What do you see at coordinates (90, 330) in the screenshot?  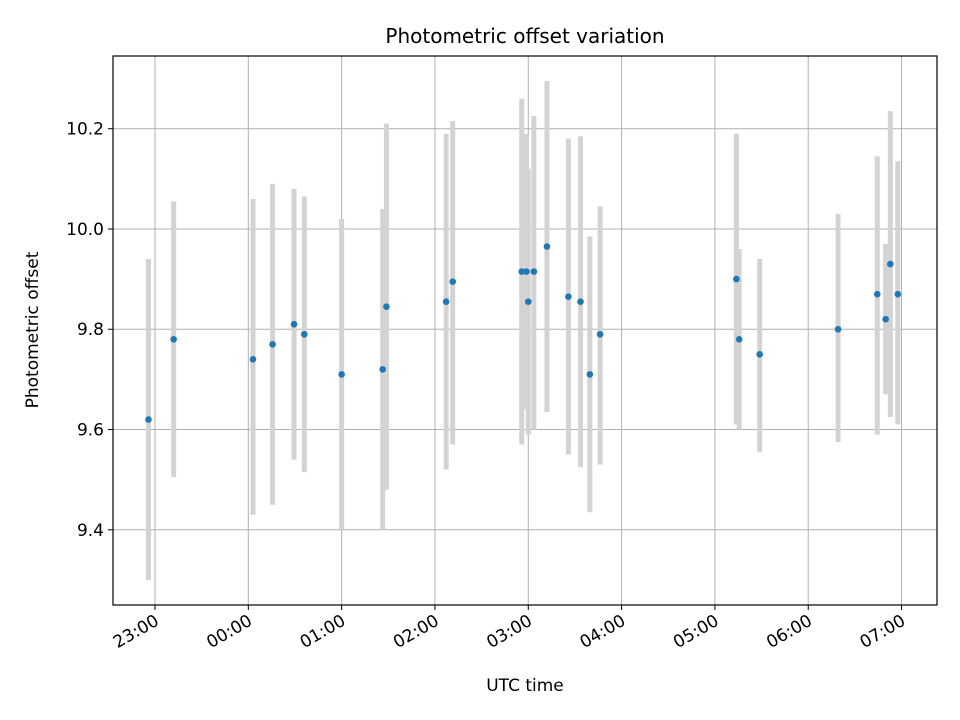 I see `y-tick-label: 9.8` at bounding box center [90, 330].